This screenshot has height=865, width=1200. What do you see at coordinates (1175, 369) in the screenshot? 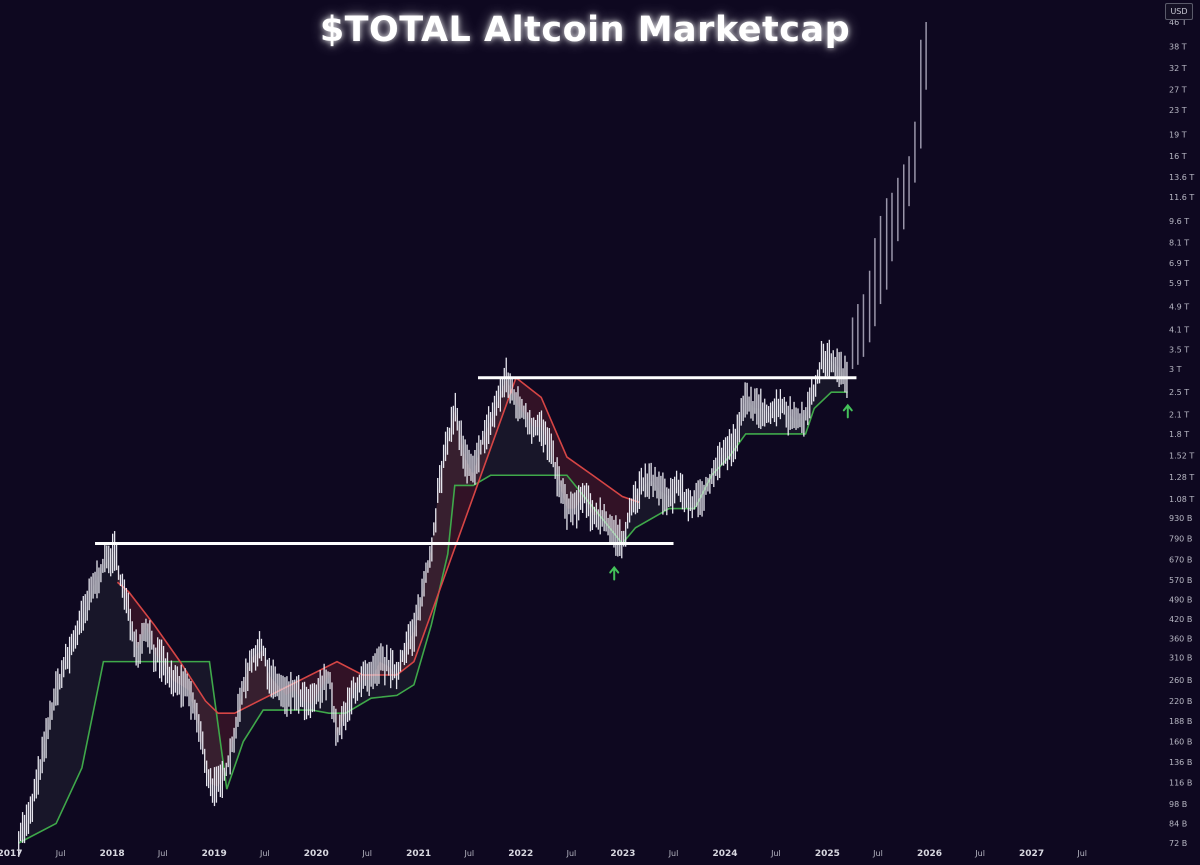
I see `y-tick-label: 3 T` at bounding box center [1175, 369].